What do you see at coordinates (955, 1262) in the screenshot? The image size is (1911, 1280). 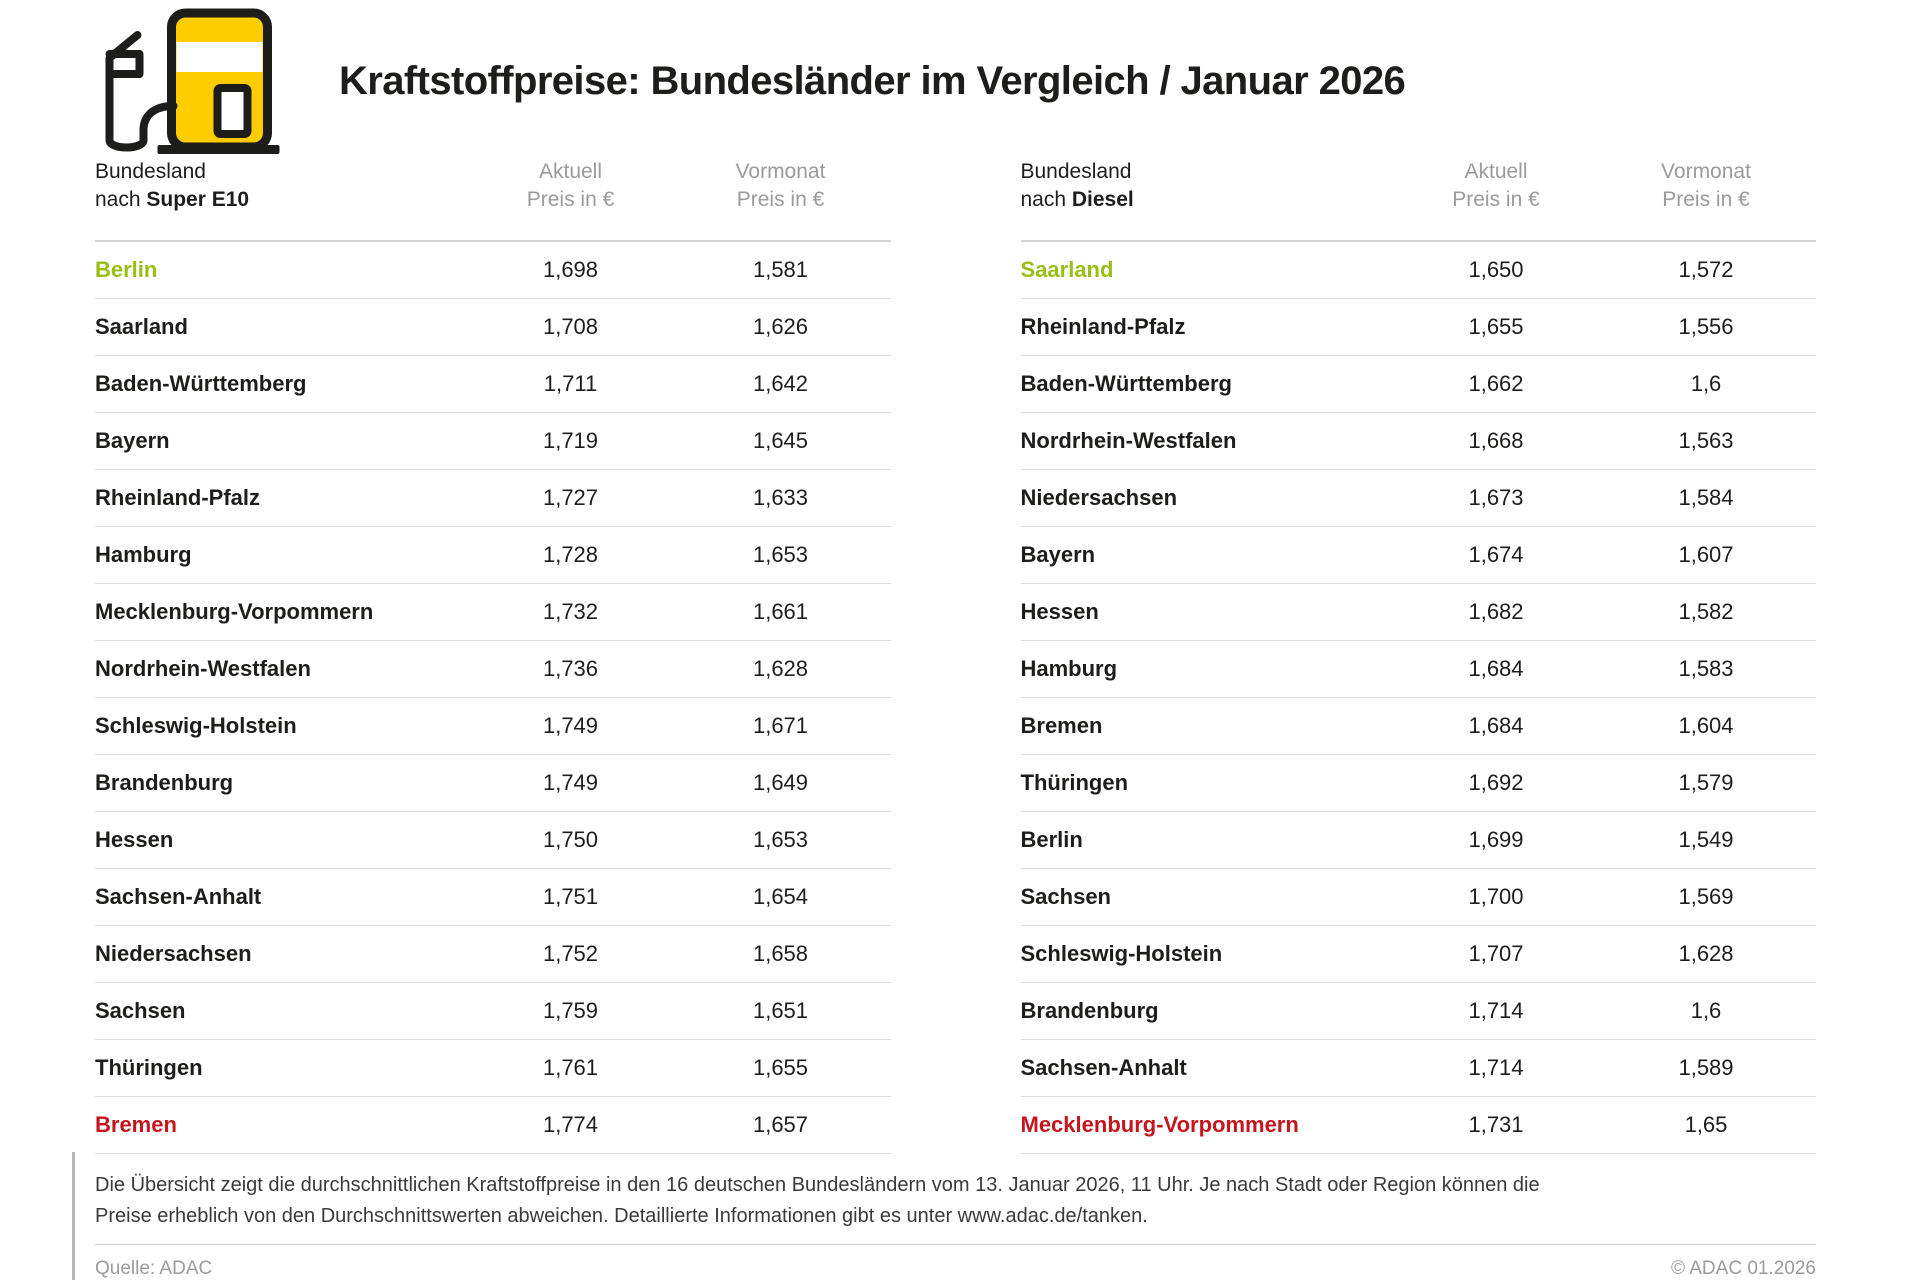 I see `footer: Quelle: ADAC © ADAC 01.2026` at bounding box center [955, 1262].